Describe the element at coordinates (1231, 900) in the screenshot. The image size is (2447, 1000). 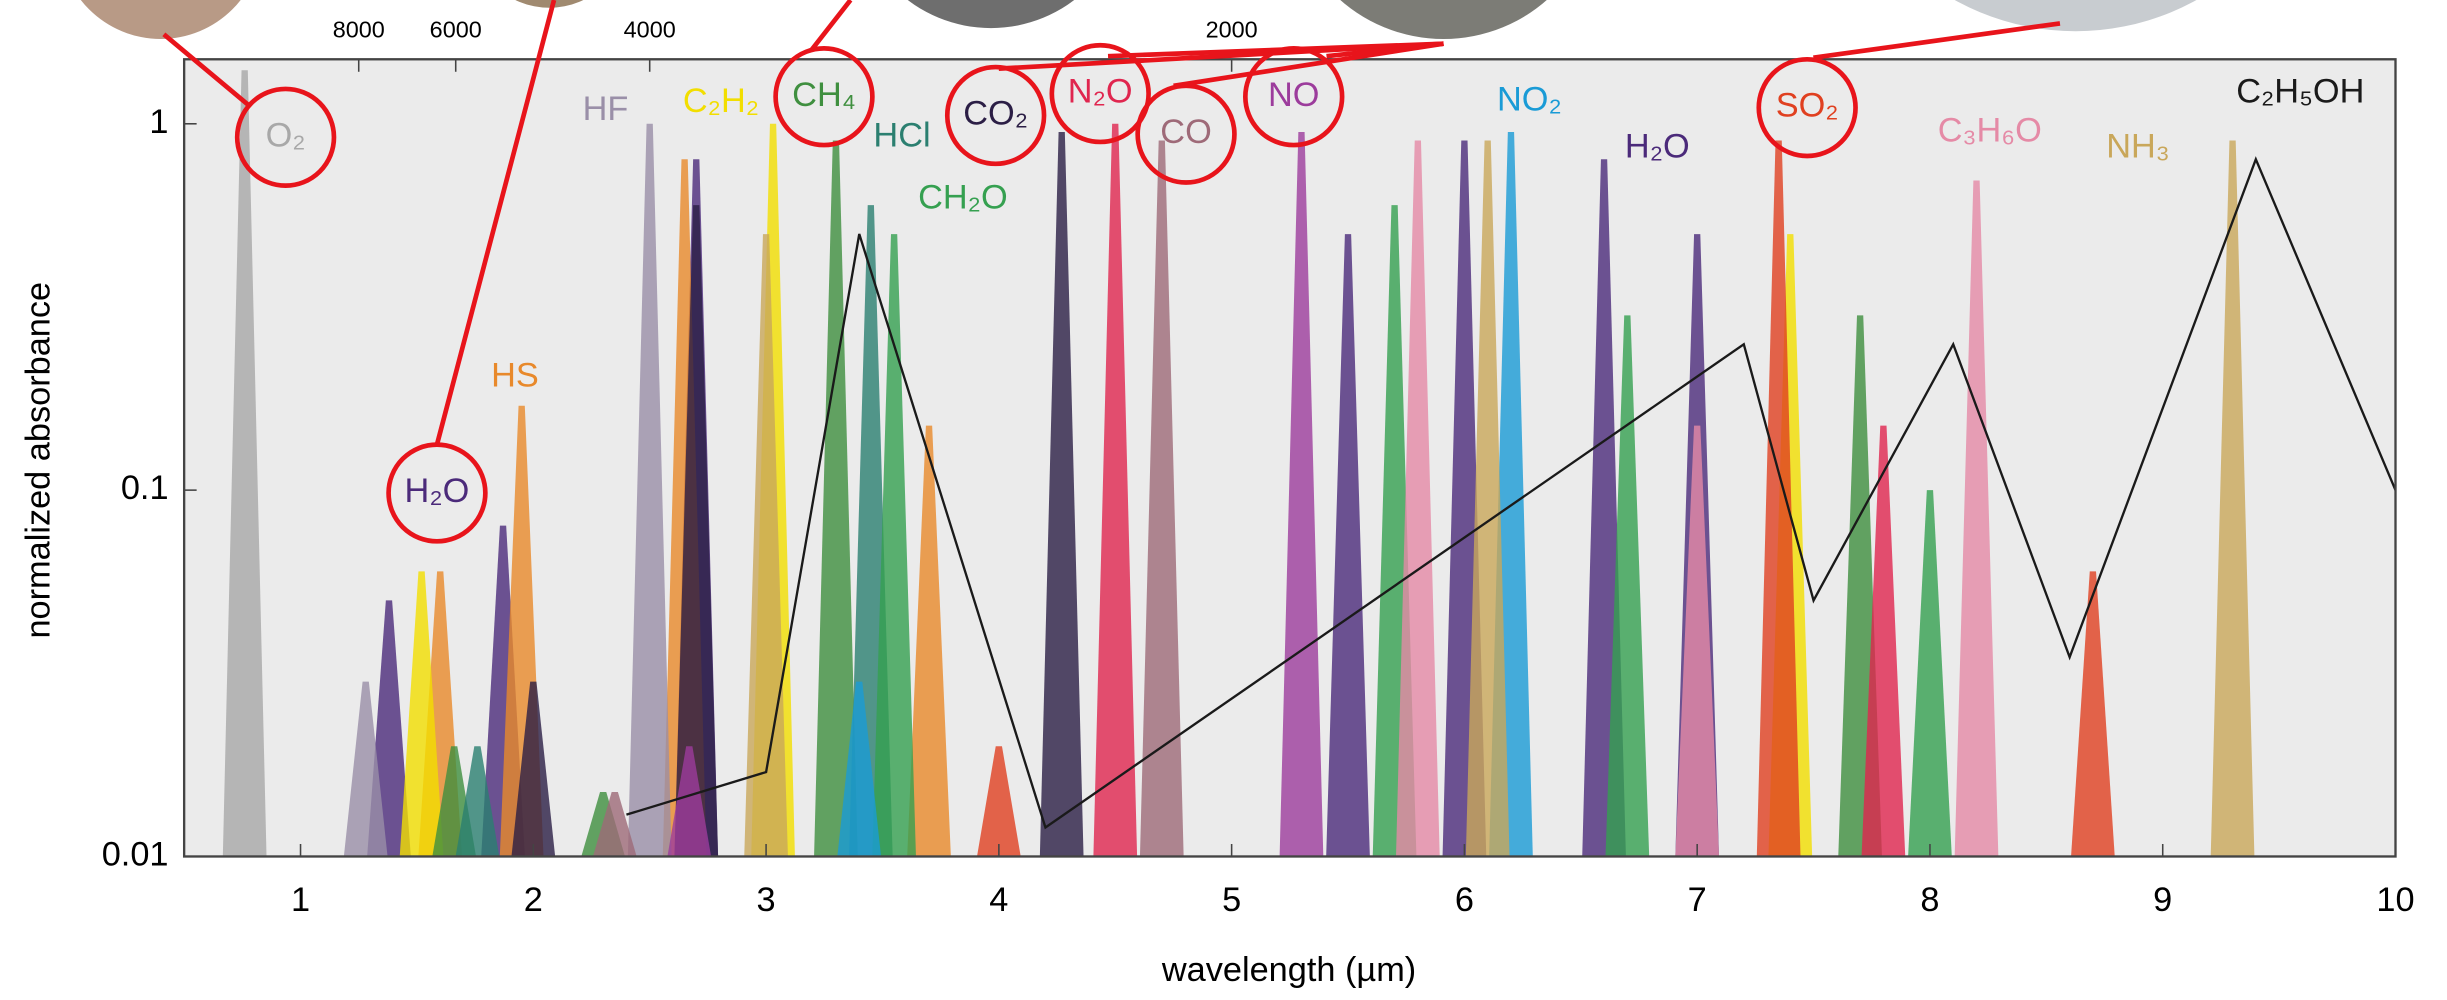
I see `x-tick-label: 5` at that location.